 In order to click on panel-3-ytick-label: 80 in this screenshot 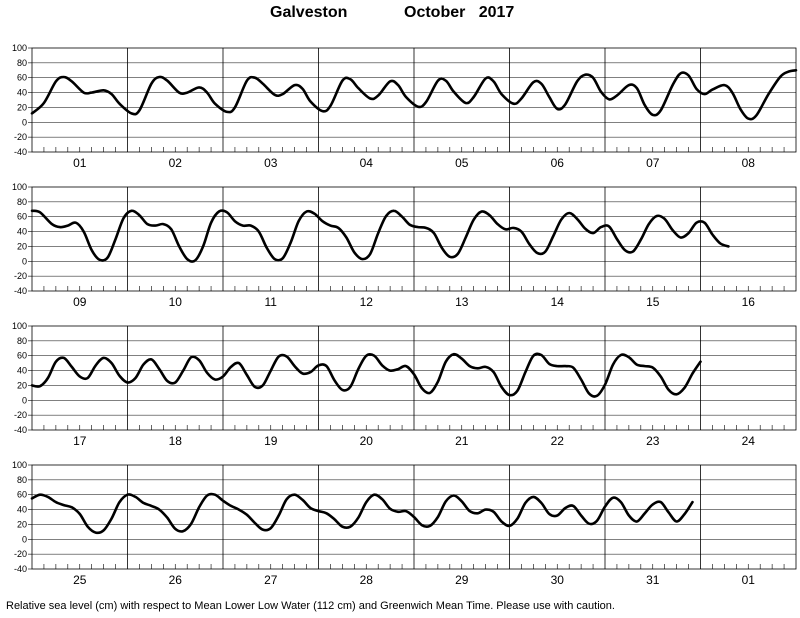, I will do `click(22, 341)`.